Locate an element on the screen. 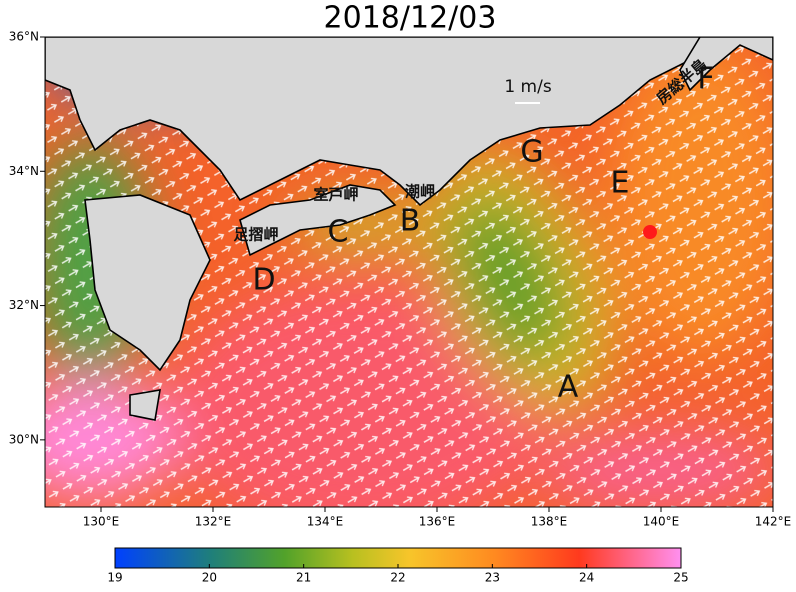  y-tick-label: 30°N is located at coordinates (24, 439).